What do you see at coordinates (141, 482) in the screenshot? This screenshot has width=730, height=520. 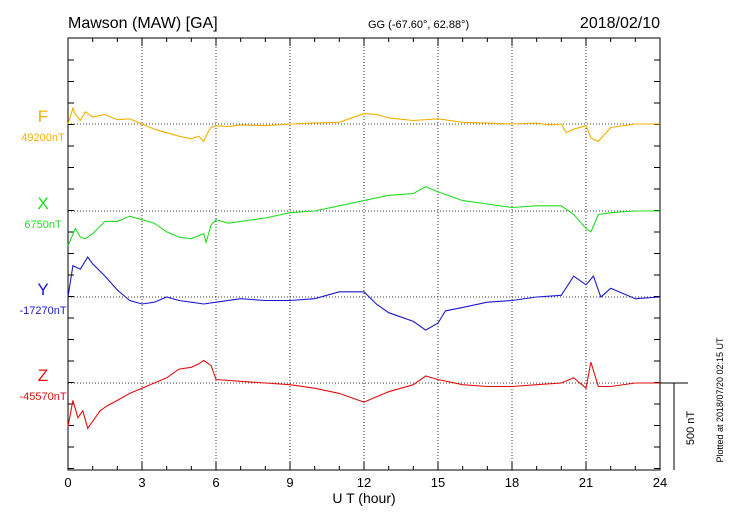 I see `x-tick-label-3: 3` at bounding box center [141, 482].